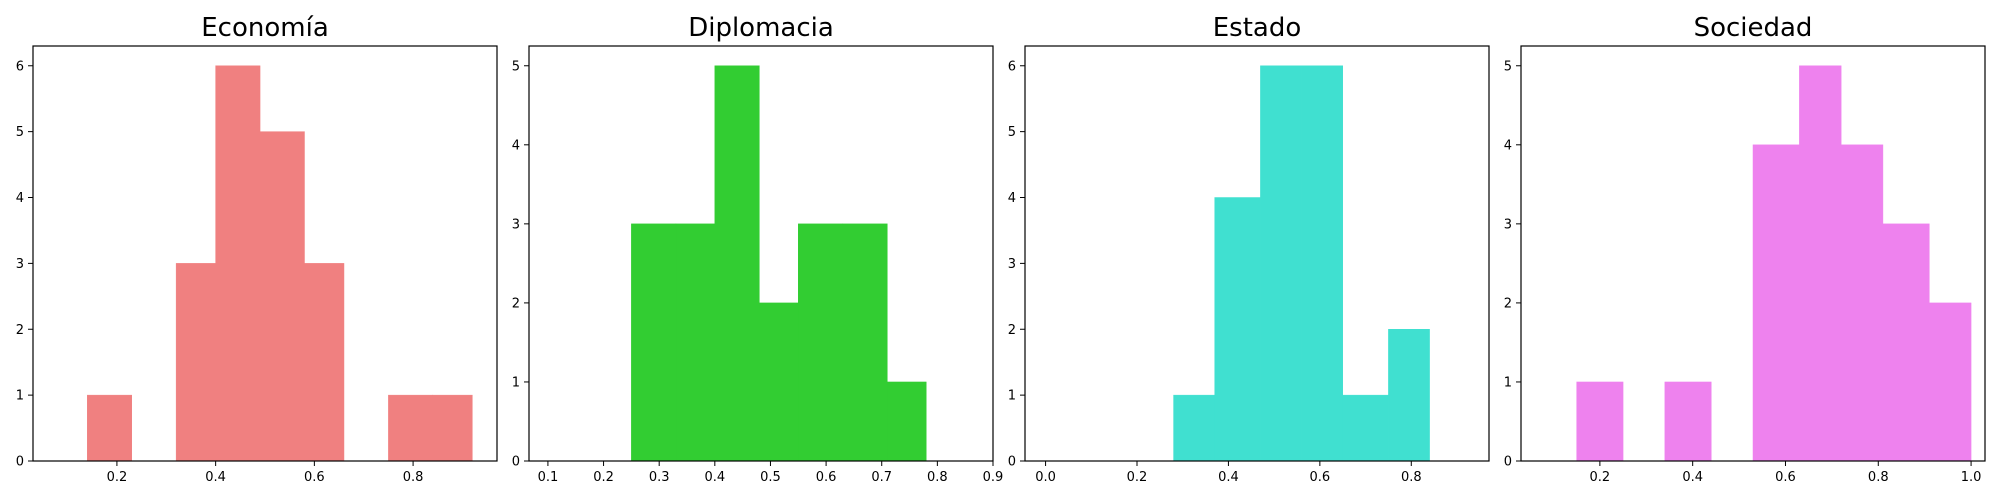 This screenshot has width=2000, height=500. I want to click on sociedad-ytick-label: 2, so click(1508, 303).